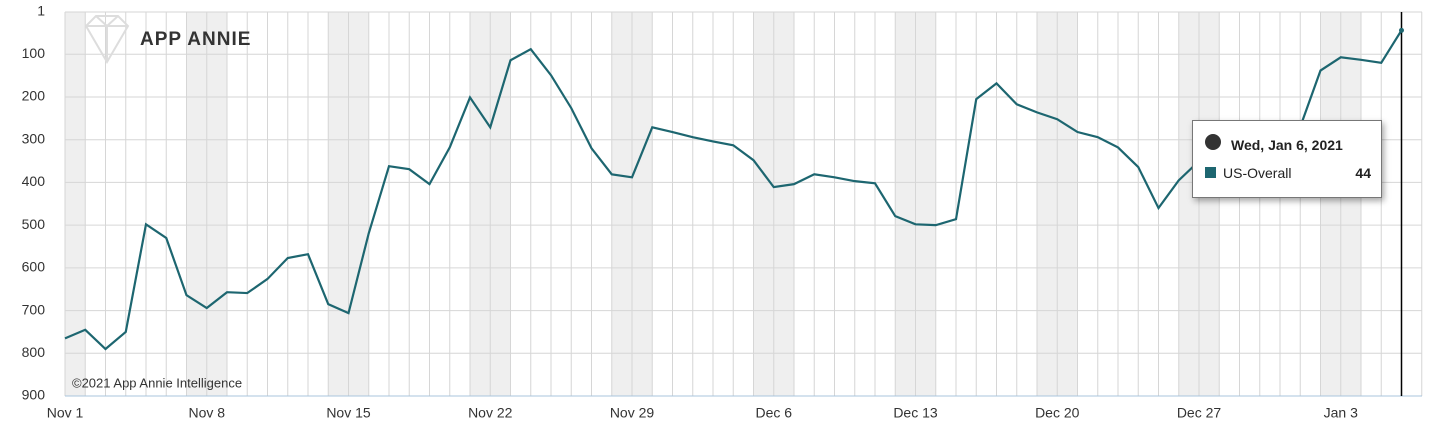 Image resolution: width=1456 pixels, height=431 pixels. What do you see at coordinates (34, 53) in the screenshot?
I see `y-tick-label: 100` at bounding box center [34, 53].